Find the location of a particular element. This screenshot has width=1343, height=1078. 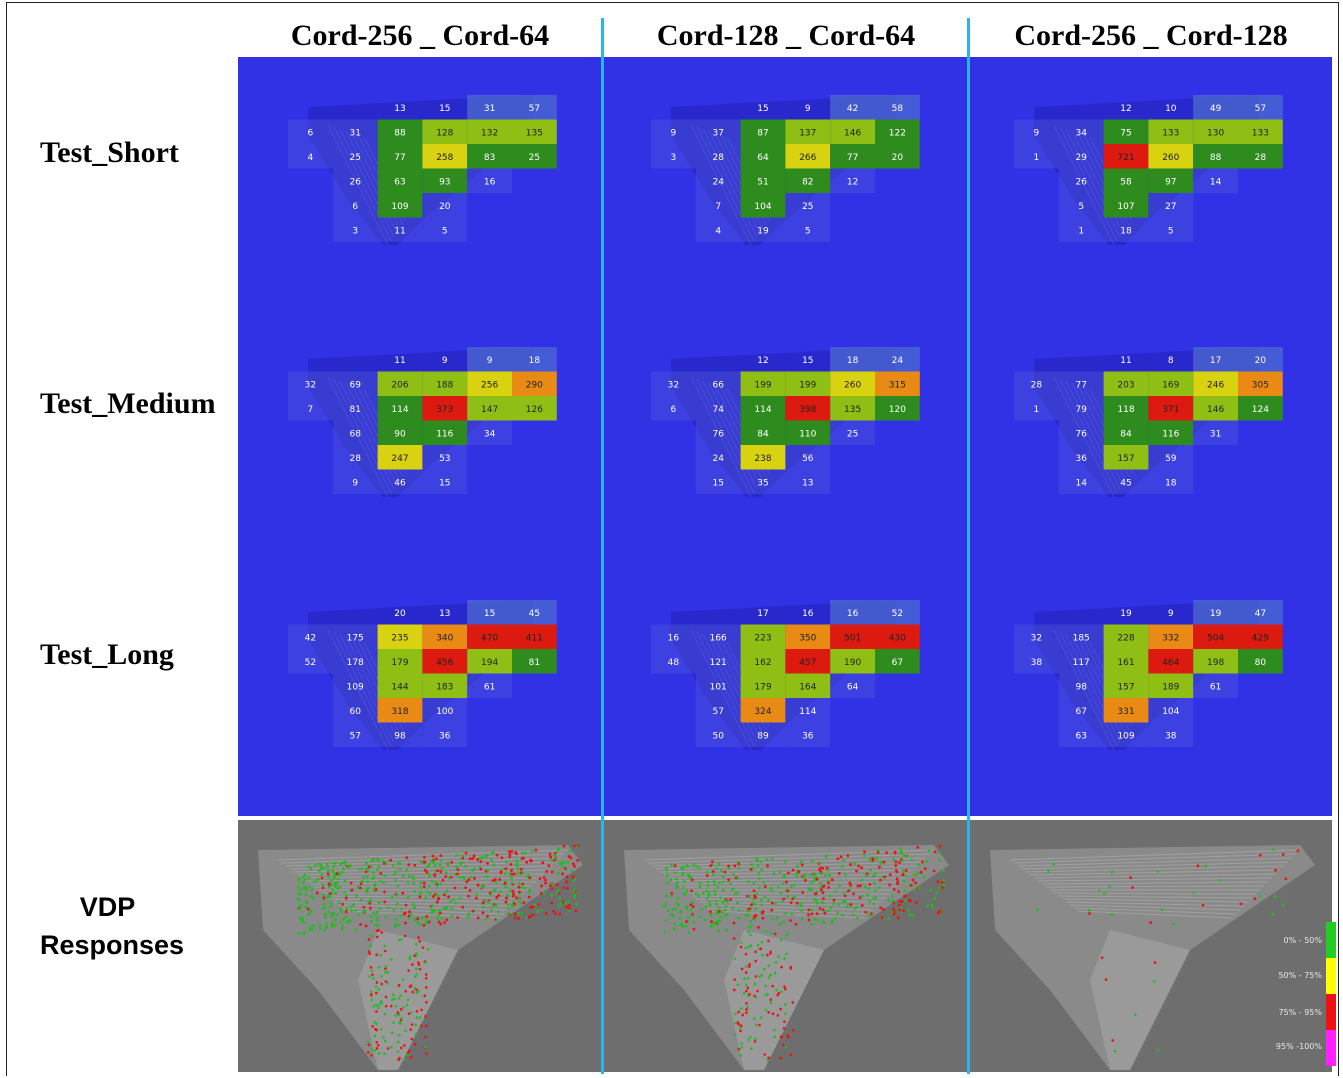

heat-cell-label: 117 is located at coordinates (1081, 663).